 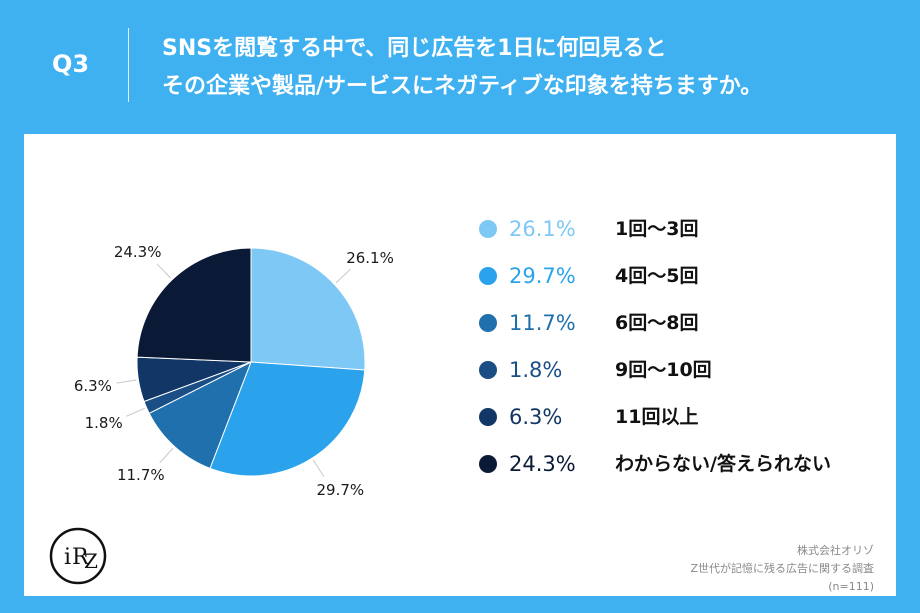 I want to click on header-divider, so click(x=128, y=65).